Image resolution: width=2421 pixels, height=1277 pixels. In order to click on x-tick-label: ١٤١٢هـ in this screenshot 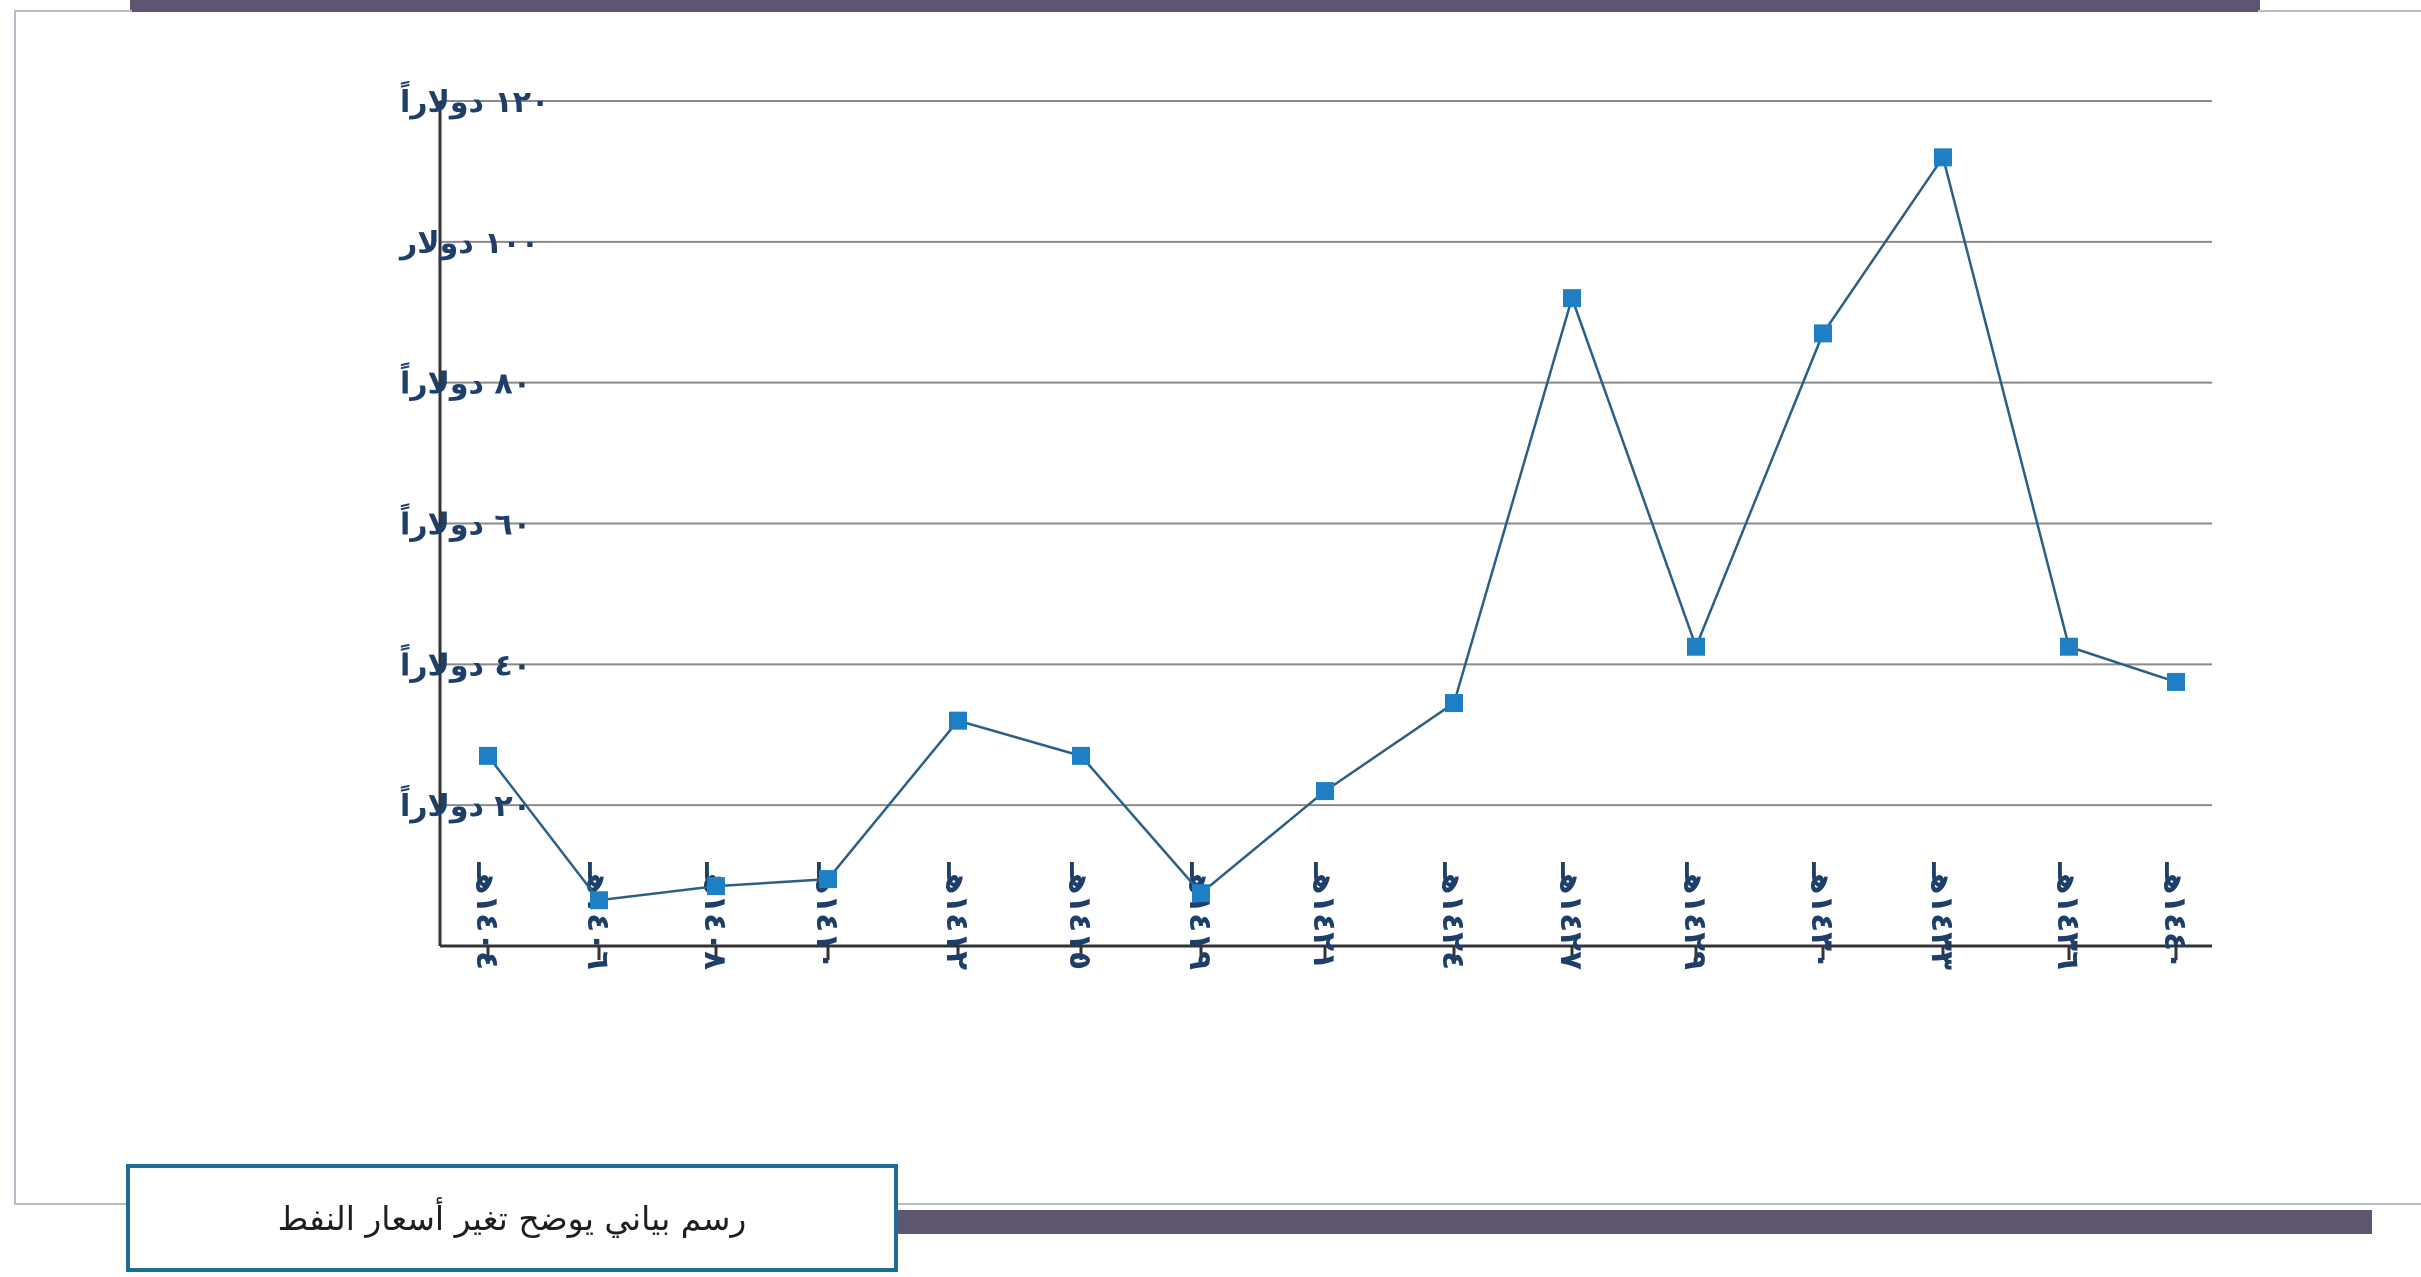, I will do `click(957, 915)`.